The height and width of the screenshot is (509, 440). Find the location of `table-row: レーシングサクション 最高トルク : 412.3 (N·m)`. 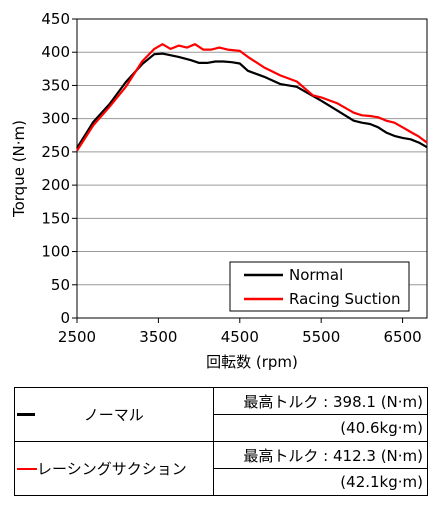

table-row: レーシングサクション 最高トルク : 412.3 (N·m) is located at coordinates (221, 468).